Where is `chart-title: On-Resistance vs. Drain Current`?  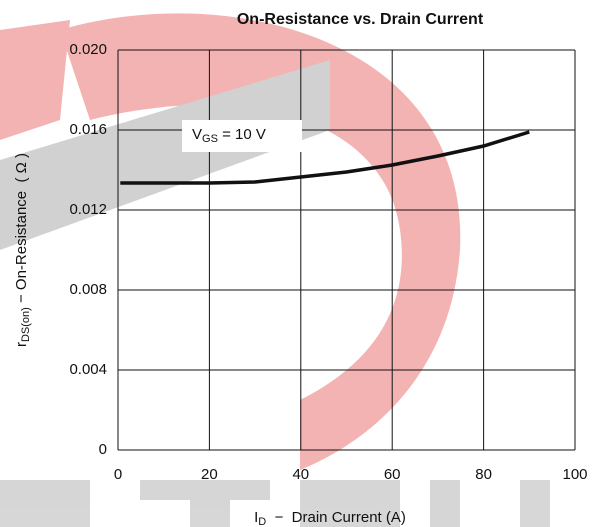 chart-title: On-Resistance vs. Drain Current is located at coordinates (360, 19).